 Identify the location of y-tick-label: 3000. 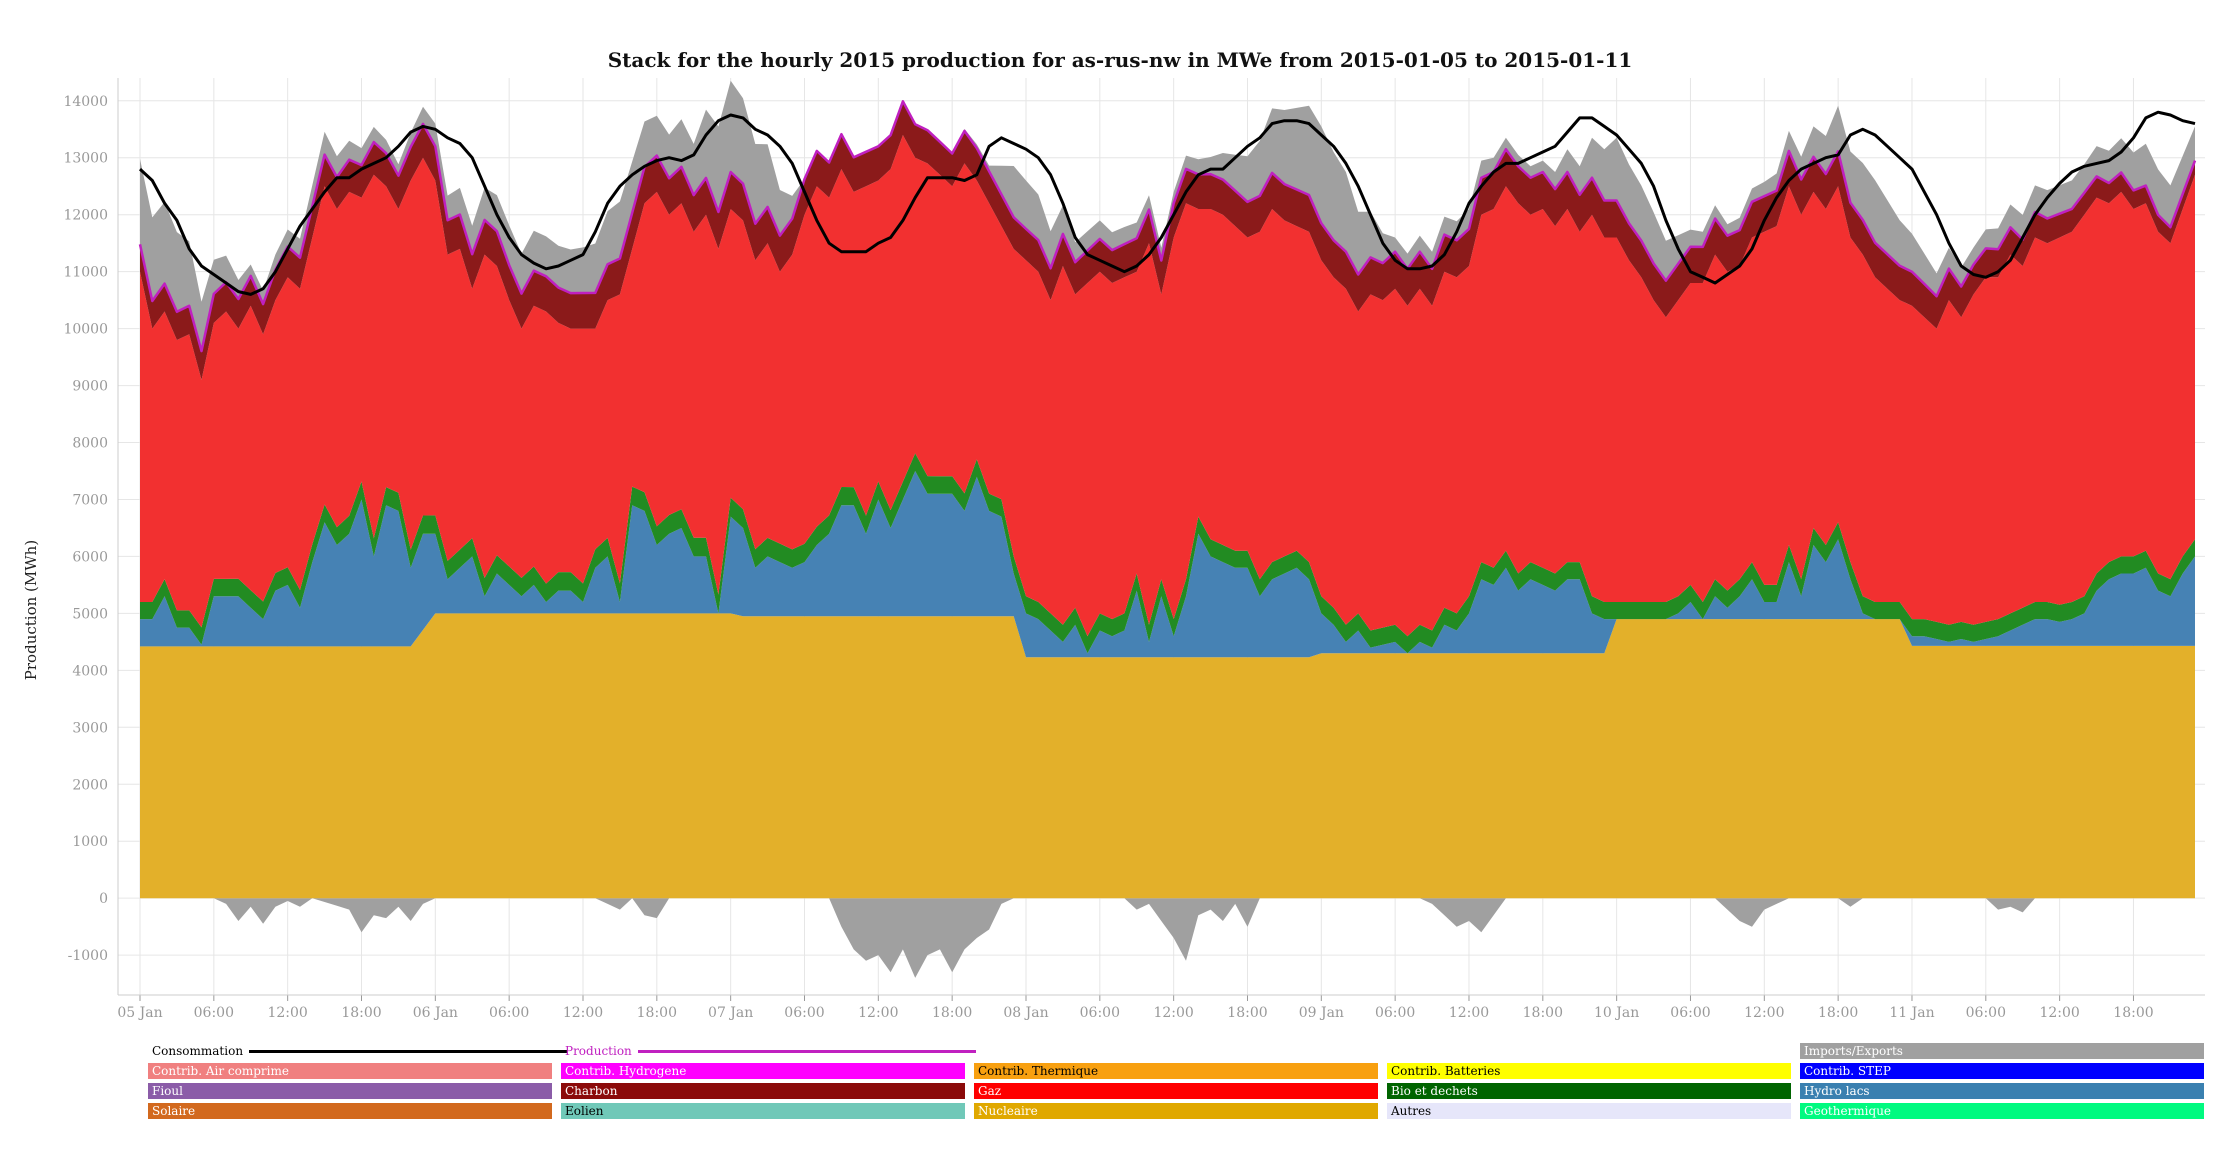
(90, 728).